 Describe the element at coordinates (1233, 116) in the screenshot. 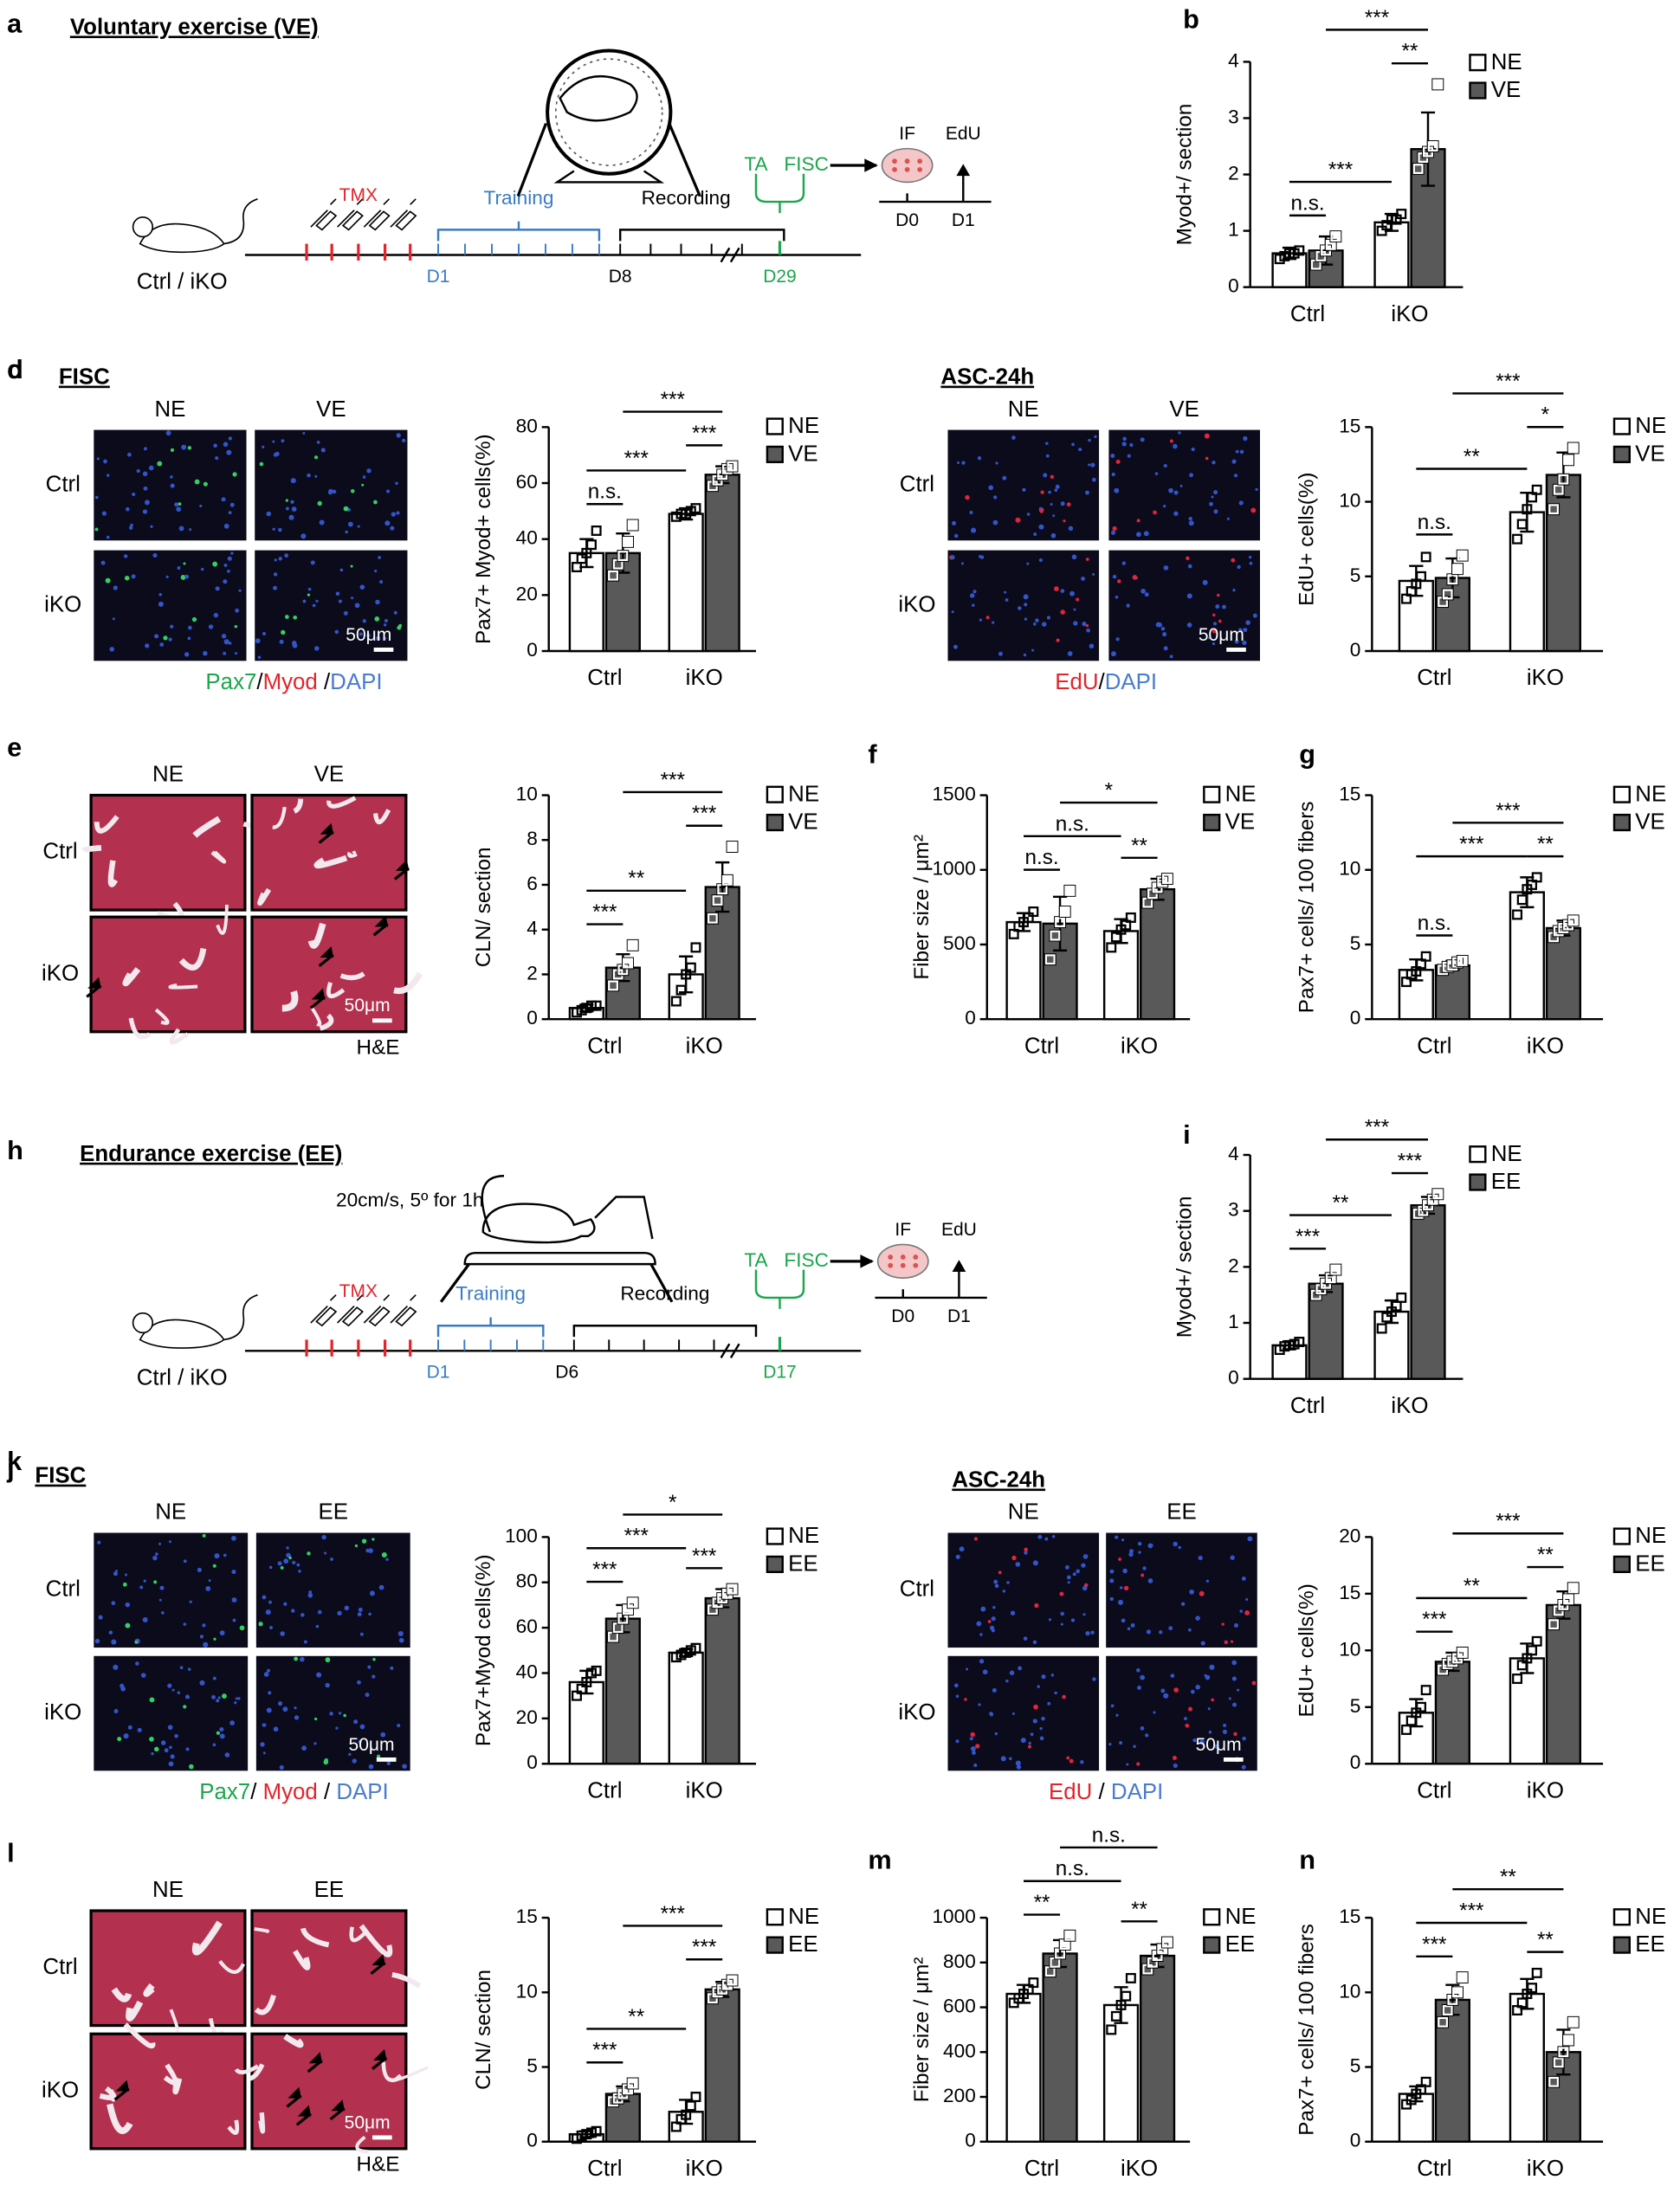

I see `y-tick-label: 3` at that location.